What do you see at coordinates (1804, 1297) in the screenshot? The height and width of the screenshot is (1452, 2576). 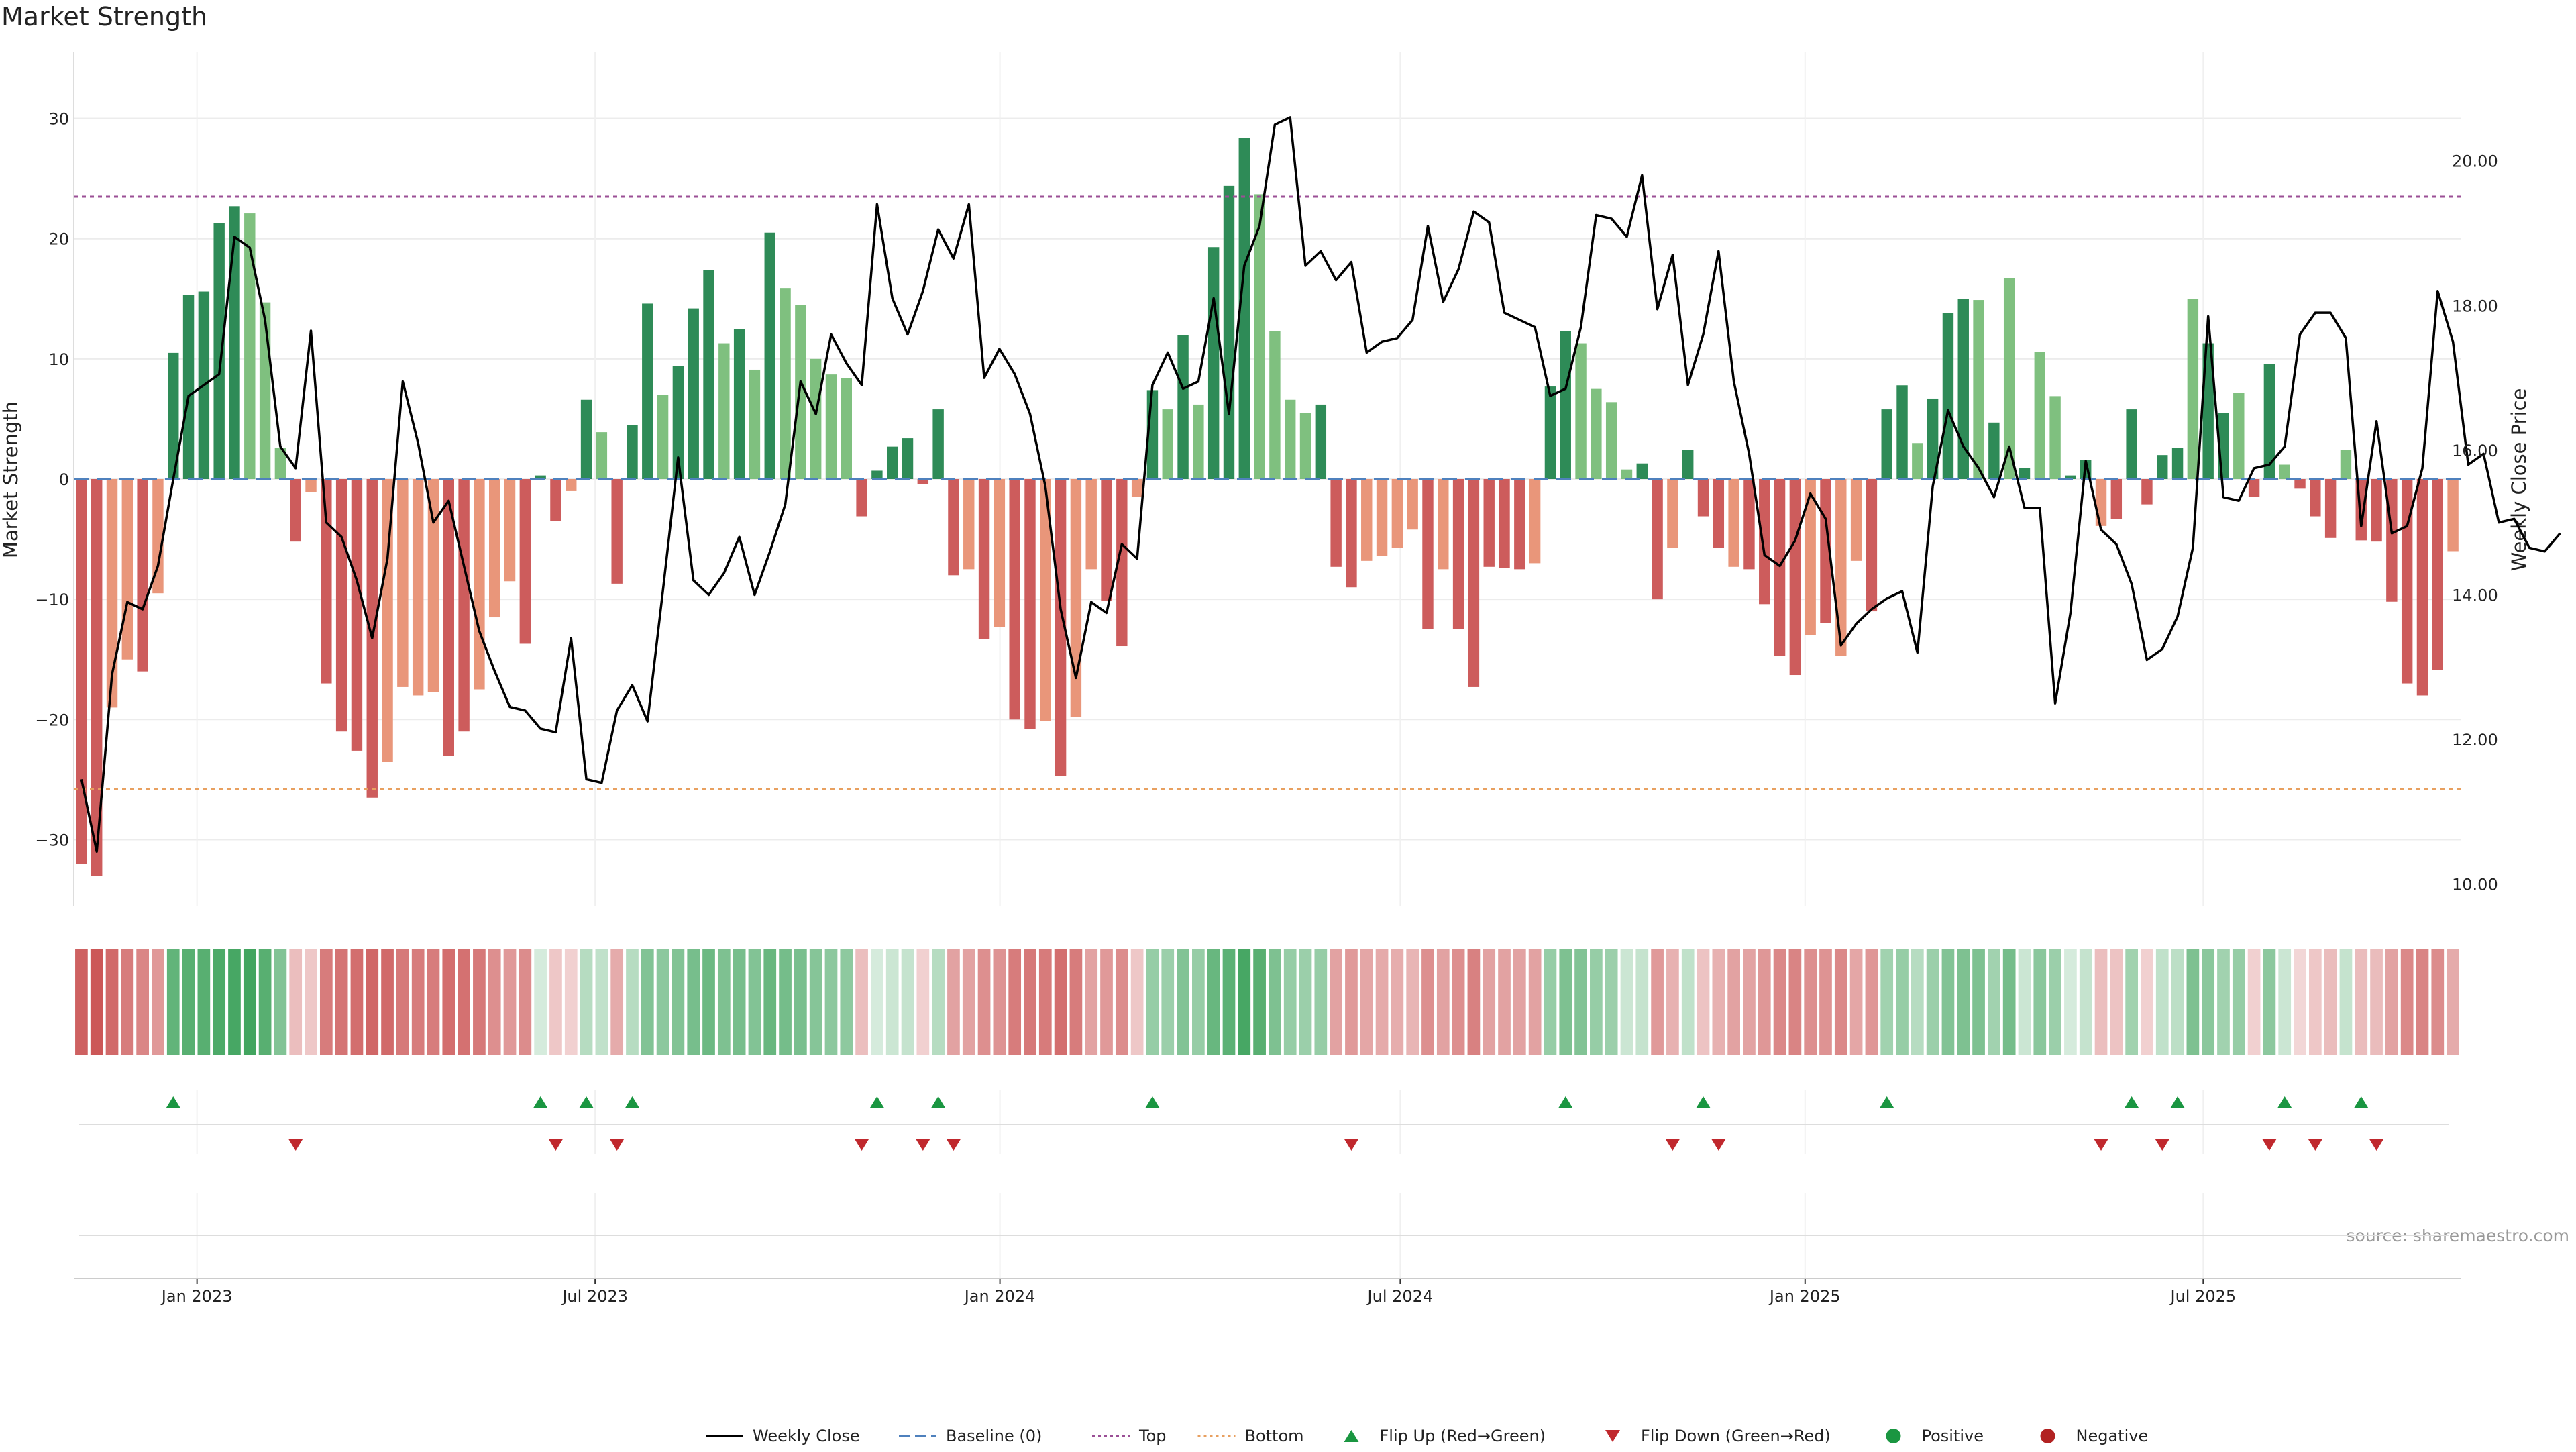 I see `x-tick-label: Jan 2025` at bounding box center [1804, 1297].